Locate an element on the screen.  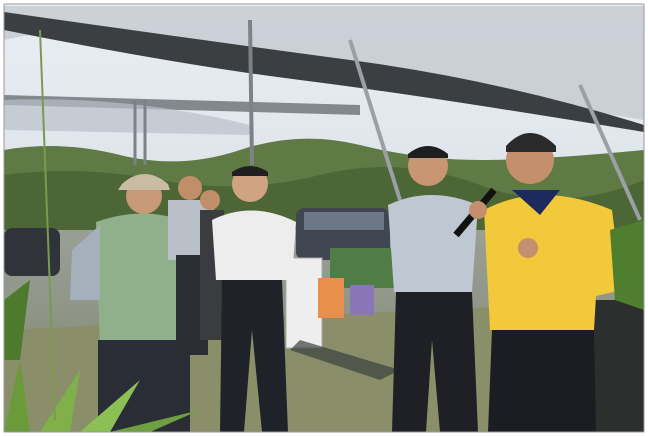
person-white-shirt is located at coordinates (254, 299).